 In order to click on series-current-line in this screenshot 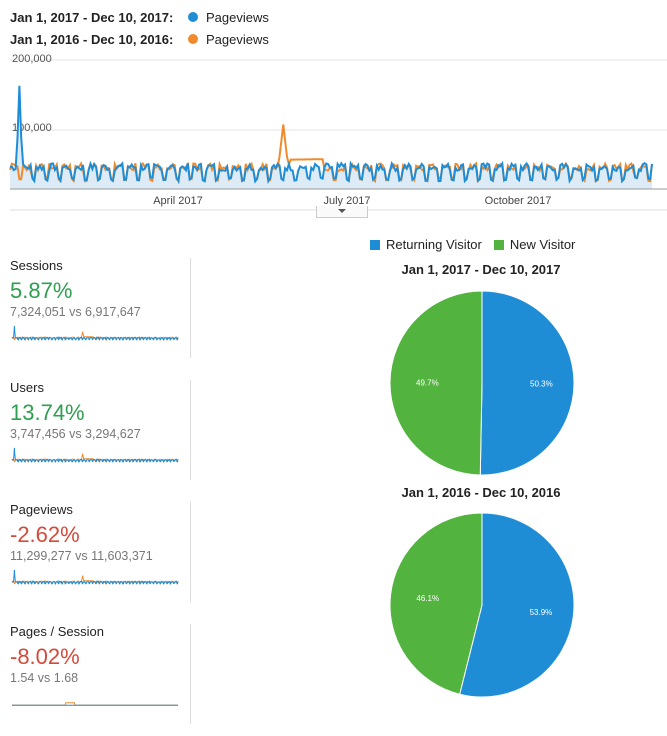, I will do `click(331, 135)`.